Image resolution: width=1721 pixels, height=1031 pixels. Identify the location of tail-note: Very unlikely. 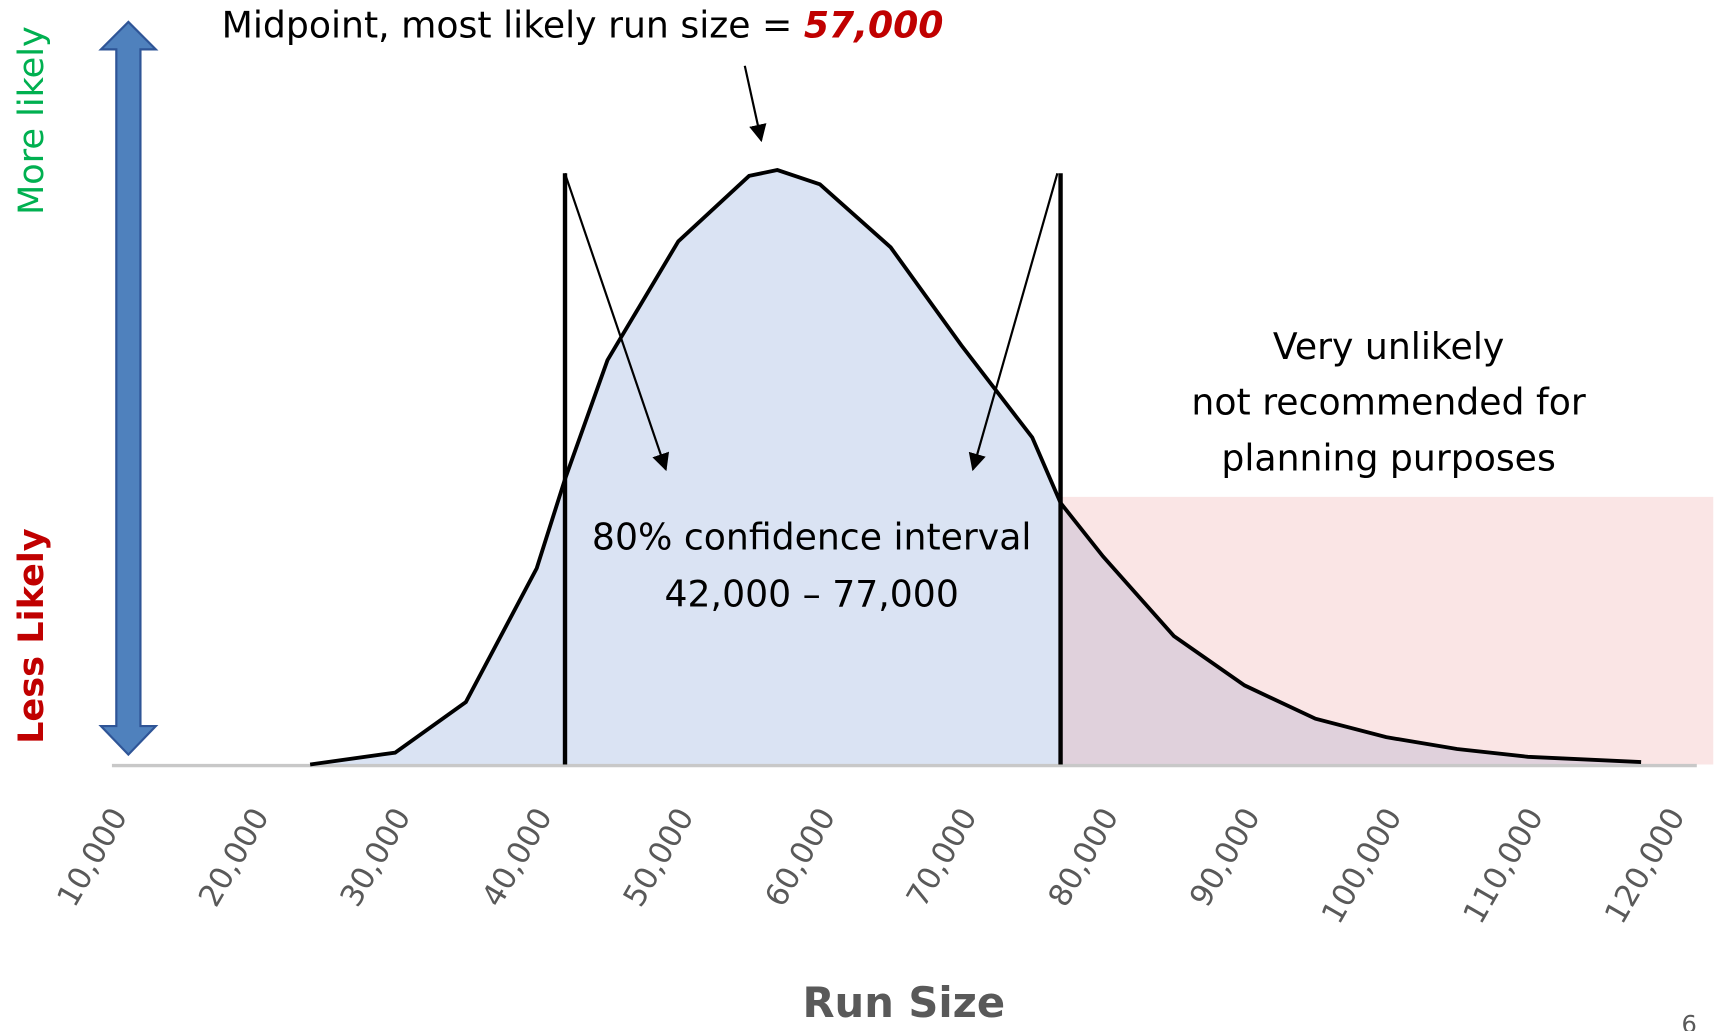
(1388, 346).